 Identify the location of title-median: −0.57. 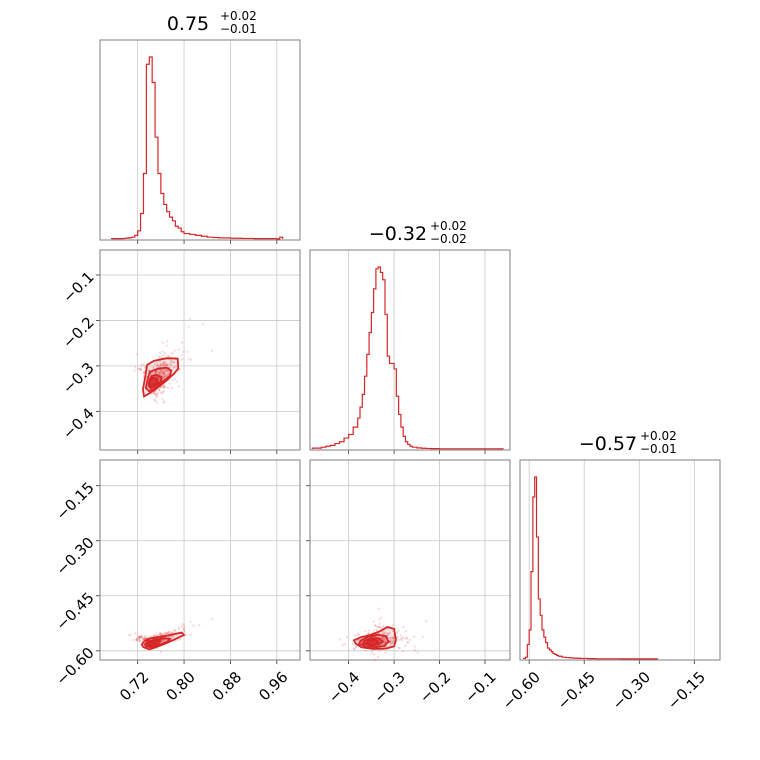
(608, 444).